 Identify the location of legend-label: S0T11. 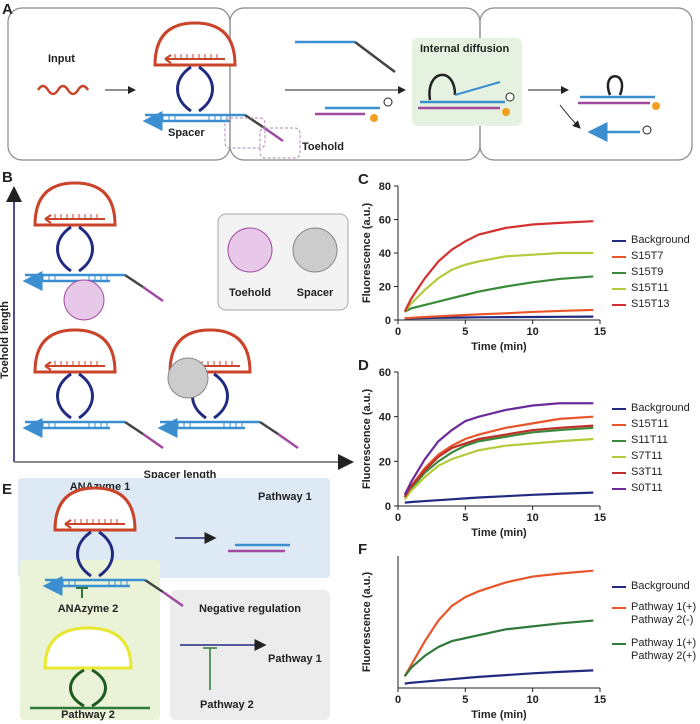
(647, 488).